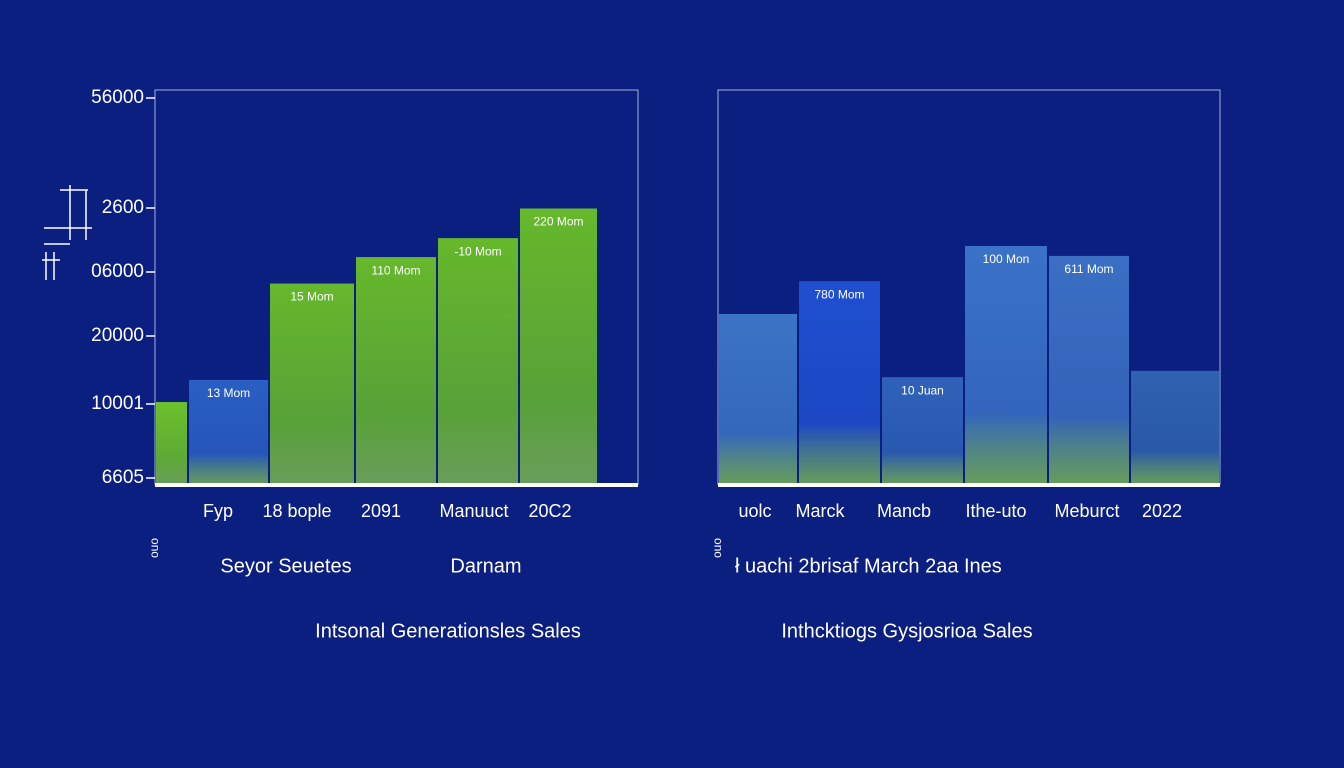 The image size is (1344, 768). Describe the element at coordinates (906, 631) in the screenshot. I see `chart-title: Inthcktiogs Gysjosrioa Sales` at that location.